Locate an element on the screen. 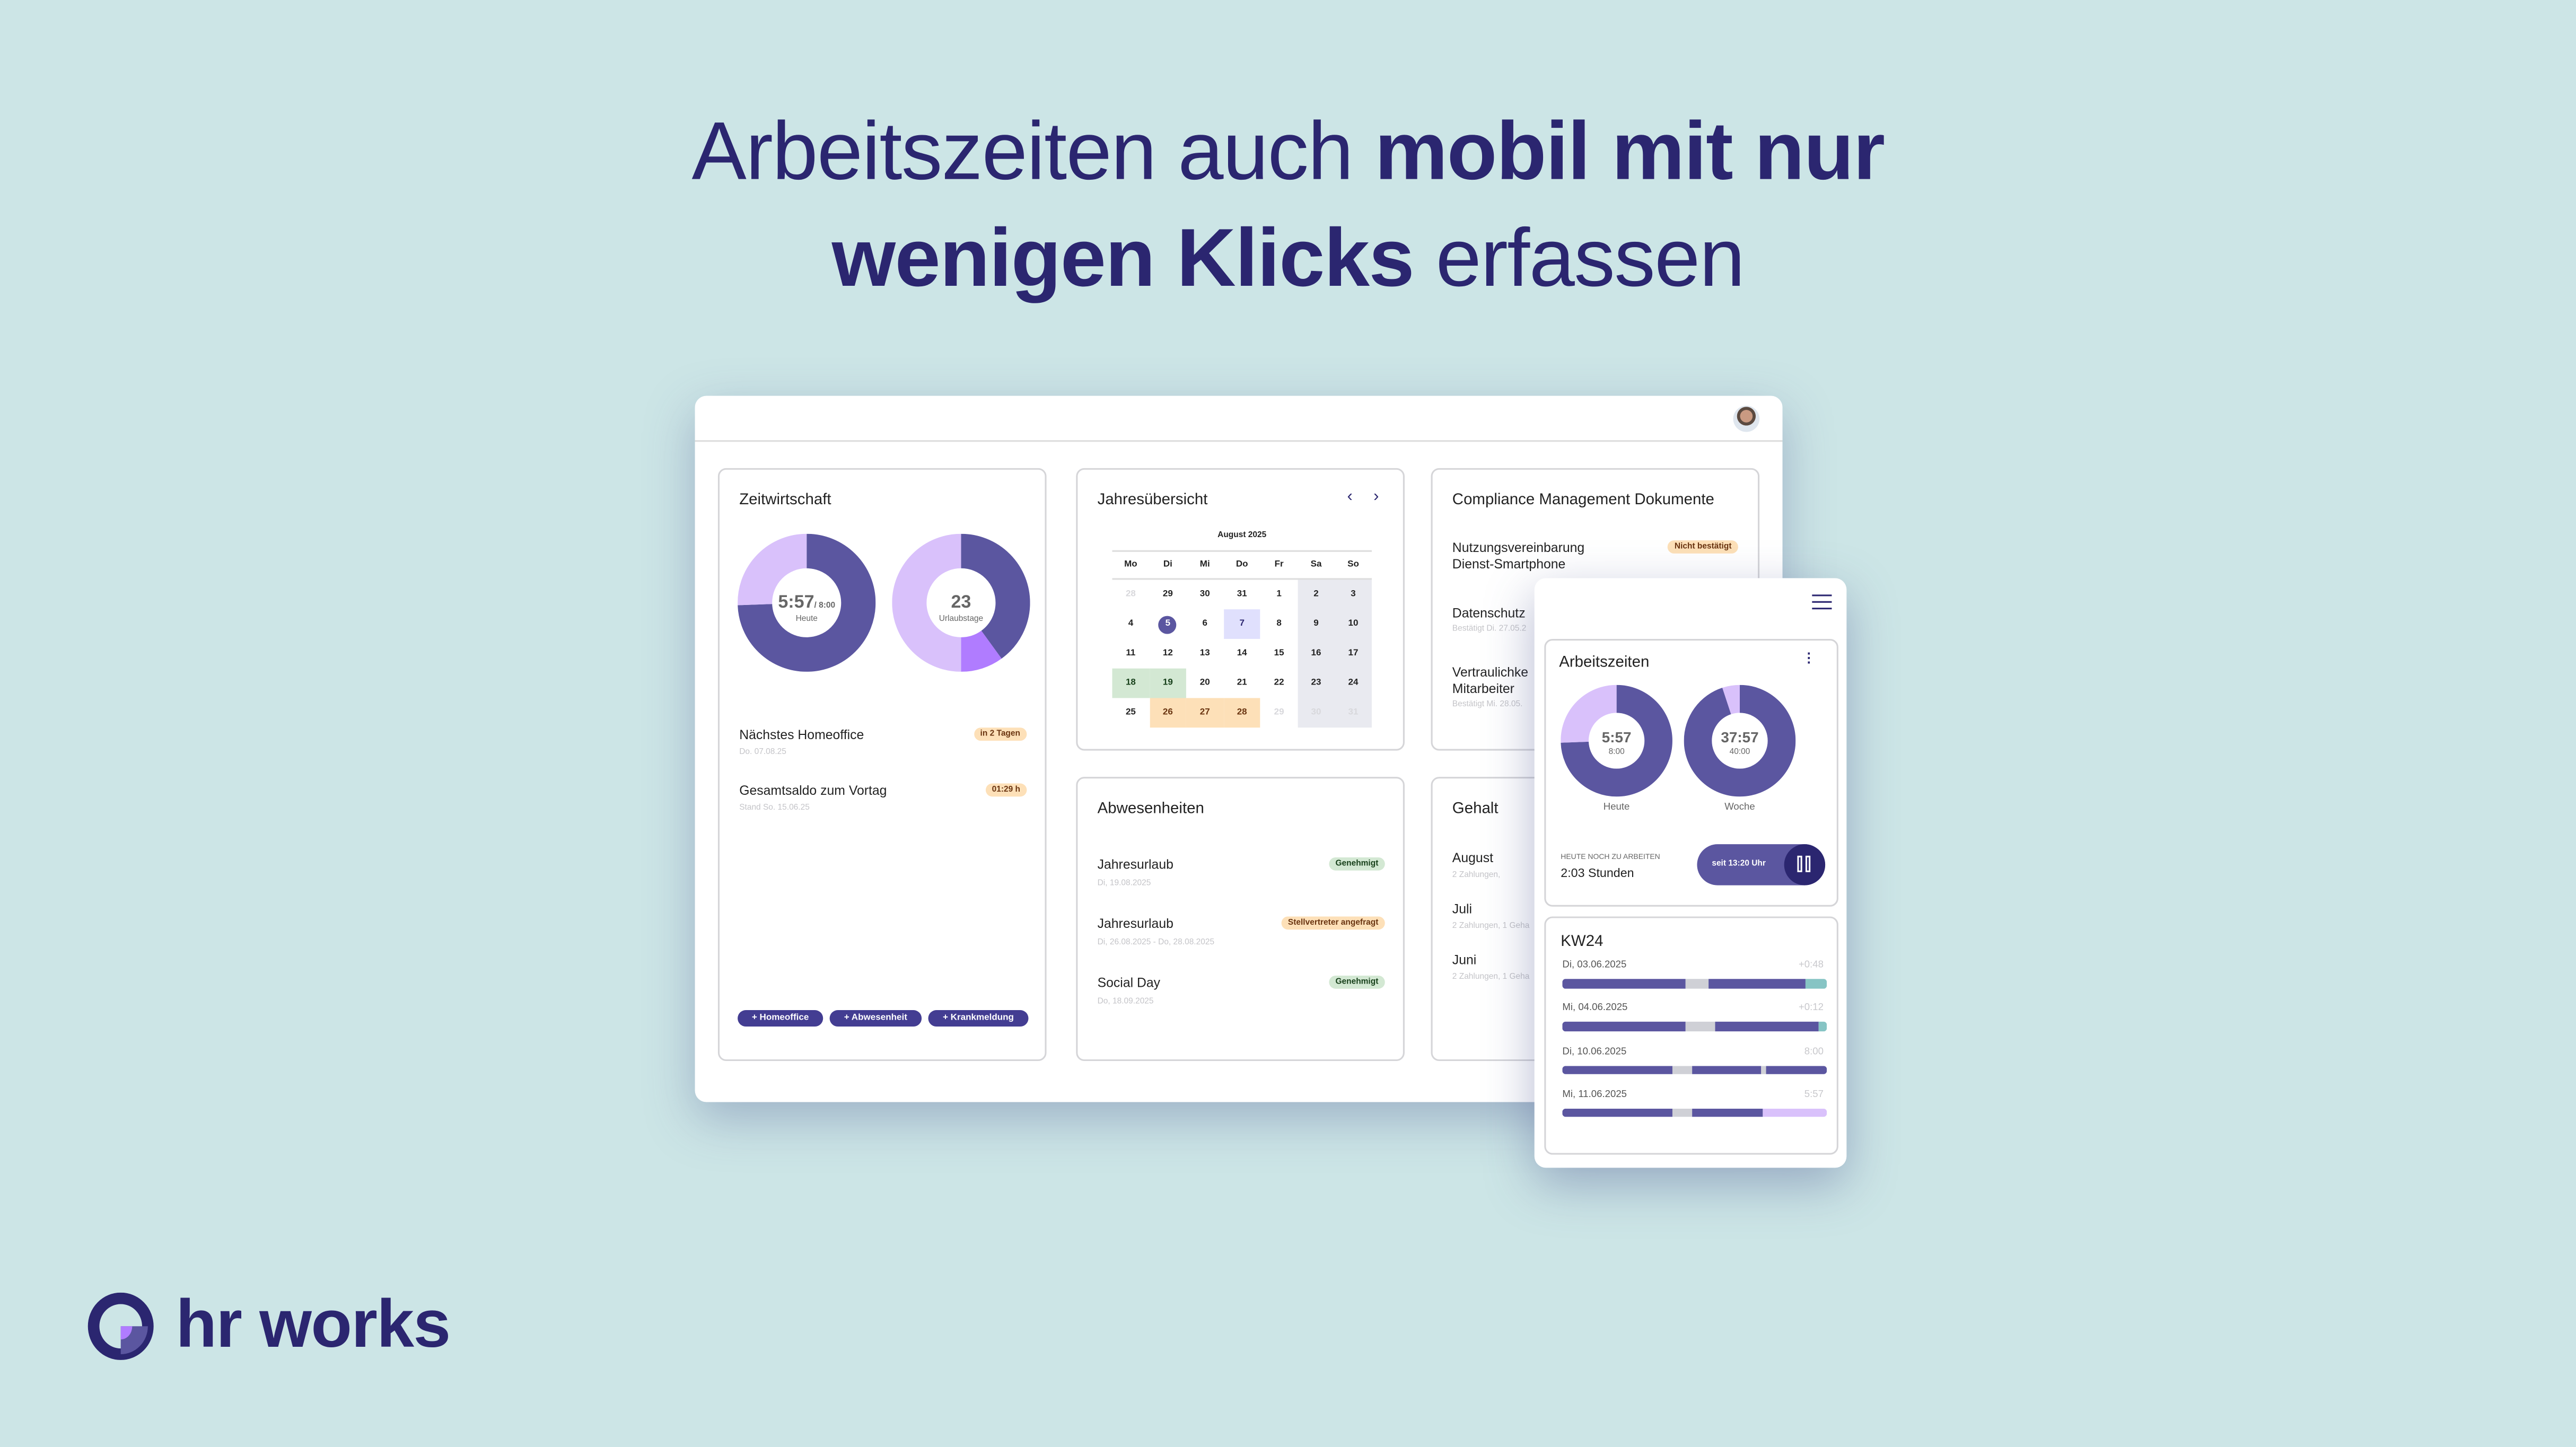  calendar-day: 12 is located at coordinates (1167, 654).